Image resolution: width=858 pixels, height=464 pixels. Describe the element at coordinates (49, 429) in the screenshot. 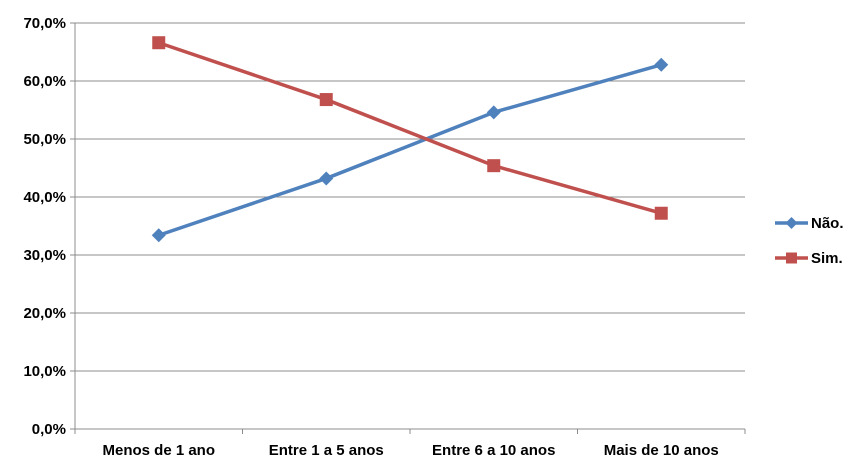

I see `y-tick-label: 0,0%` at that location.